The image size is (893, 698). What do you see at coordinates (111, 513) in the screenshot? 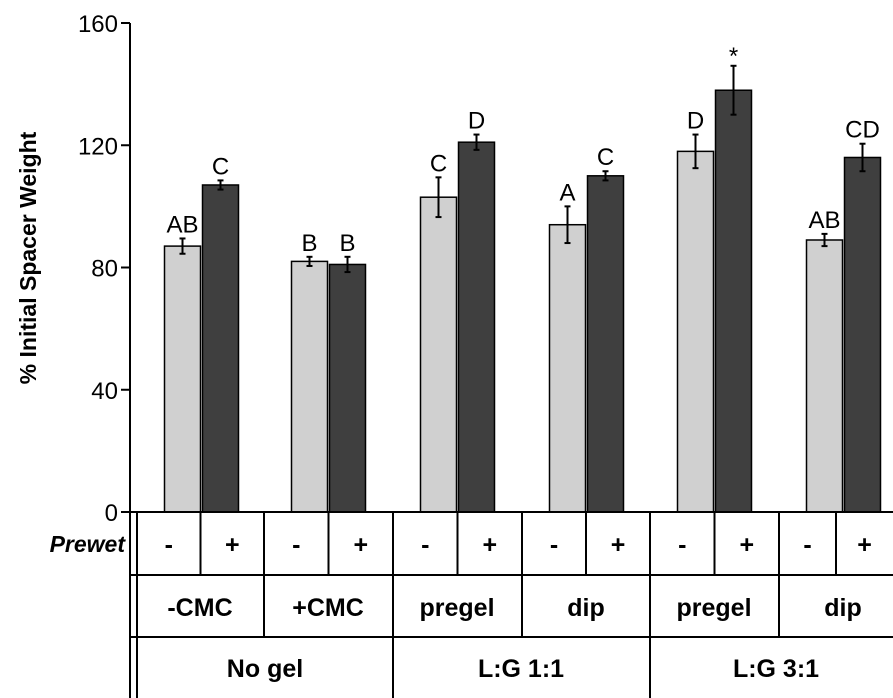
I see `y-tick-label: 0` at bounding box center [111, 513].